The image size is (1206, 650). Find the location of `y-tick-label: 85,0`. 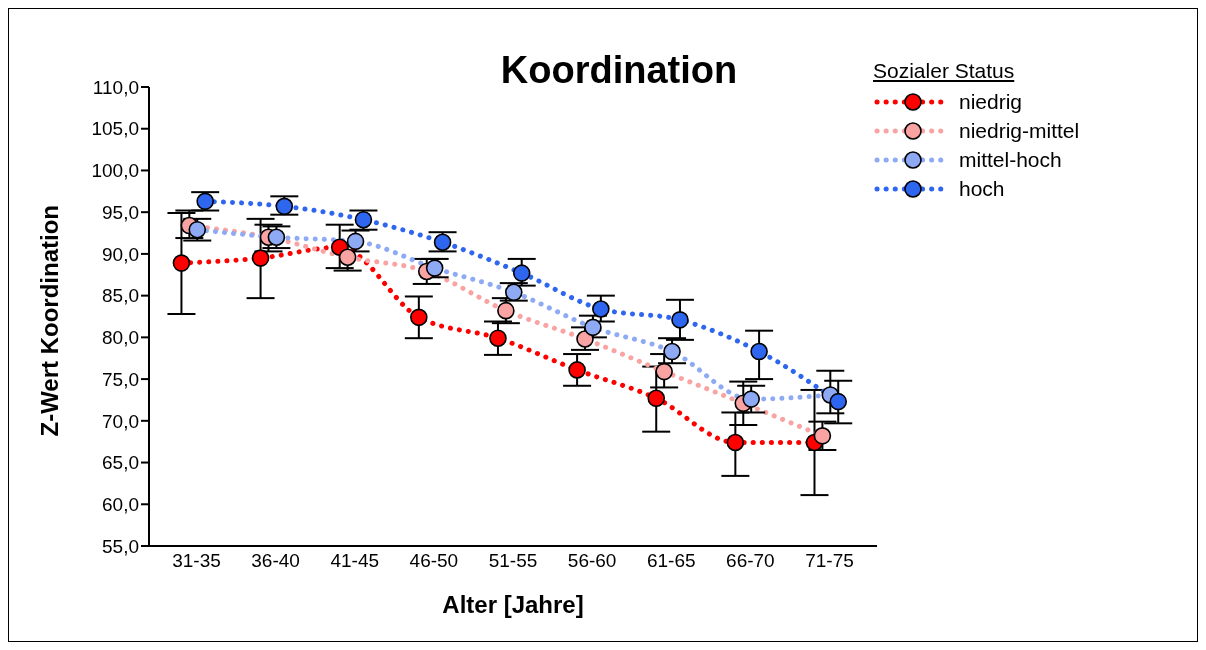

y-tick-label: 85,0 is located at coordinates (120, 296).